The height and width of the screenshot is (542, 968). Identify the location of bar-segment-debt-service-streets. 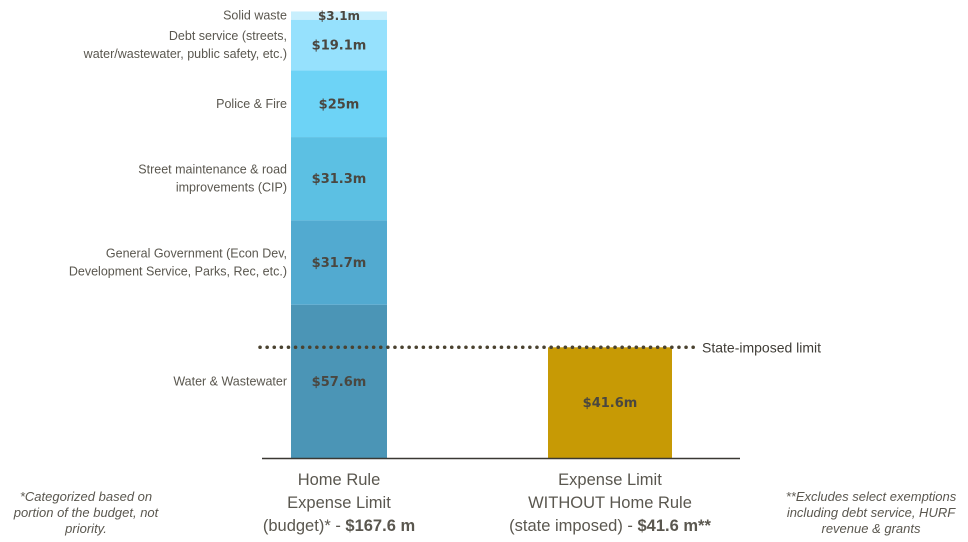
(339, 45).